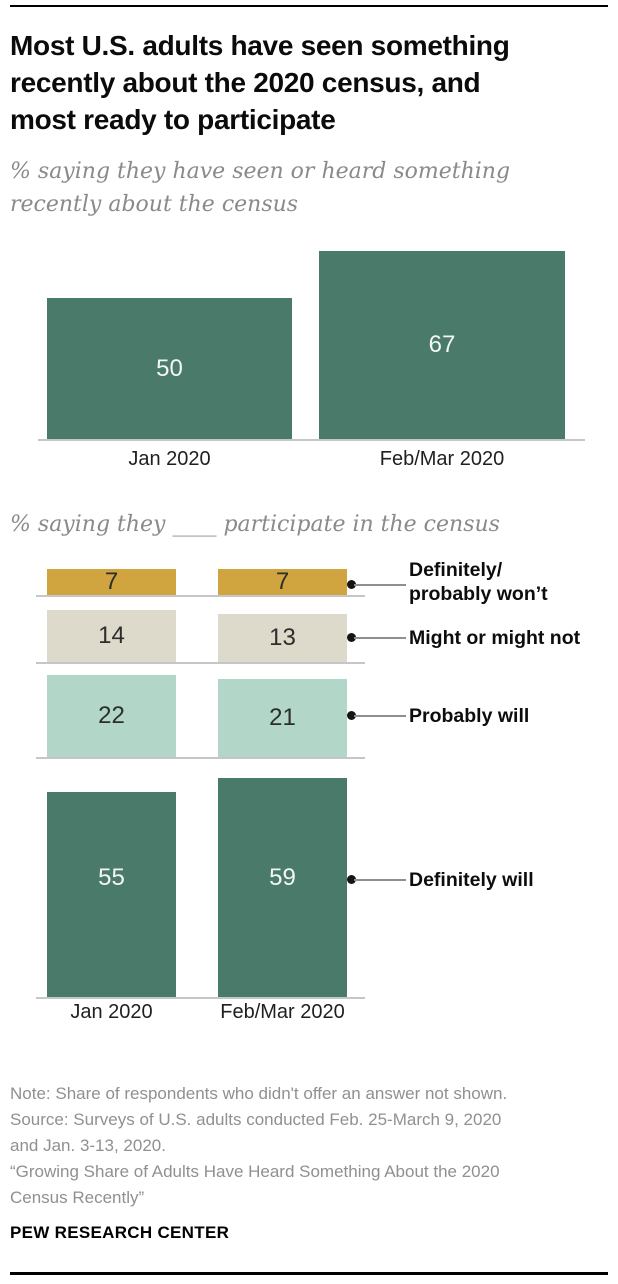 Image resolution: width=618 pixels, height=1284 pixels. Describe the element at coordinates (245, 82) in the screenshot. I see `title-line: recently about the 2020 census, and` at that location.